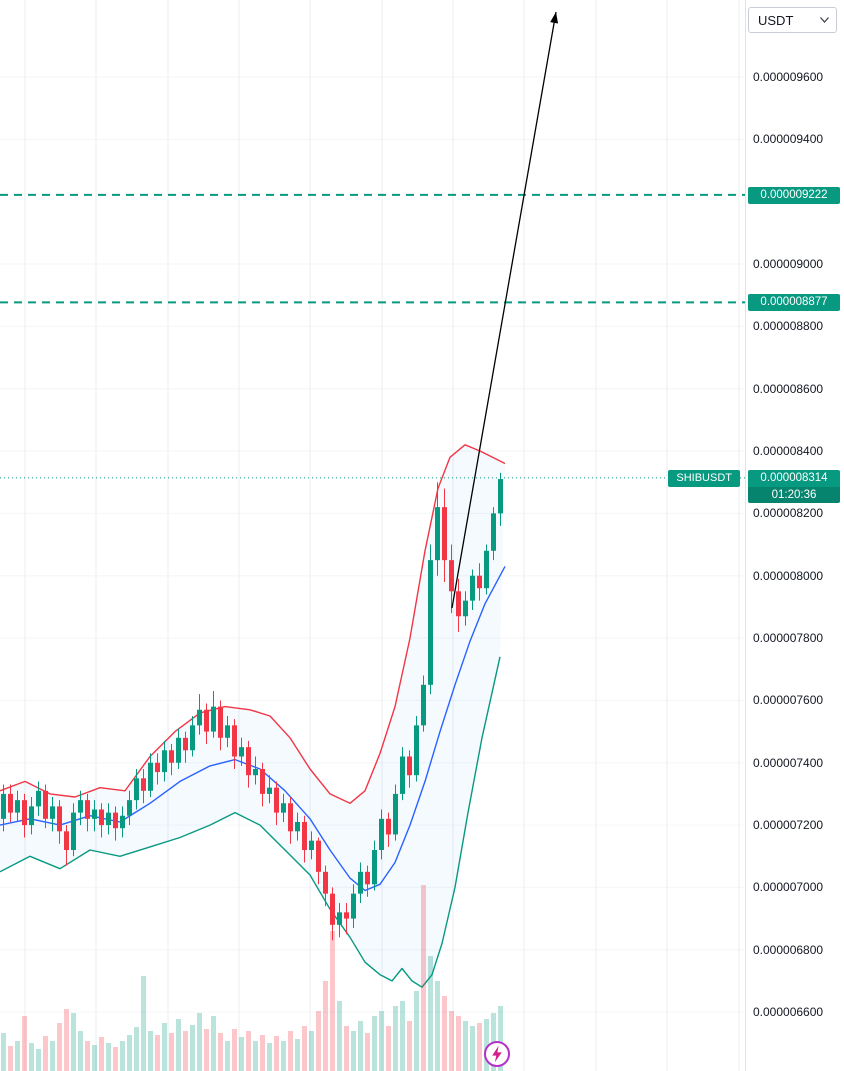 The height and width of the screenshot is (1071, 844). Describe the element at coordinates (794, 494) in the screenshot. I see `bar-countdown: 01:20:36` at that location.